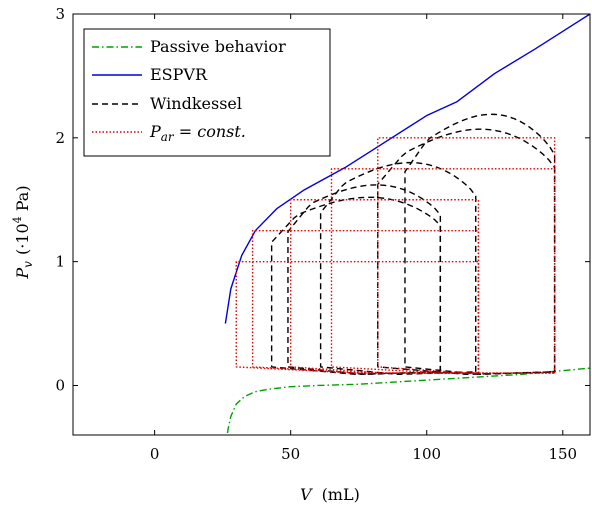  What do you see at coordinates (408, 401) in the screenshot?
I see `series-passive-behavior` at bounding box center [408, 401].